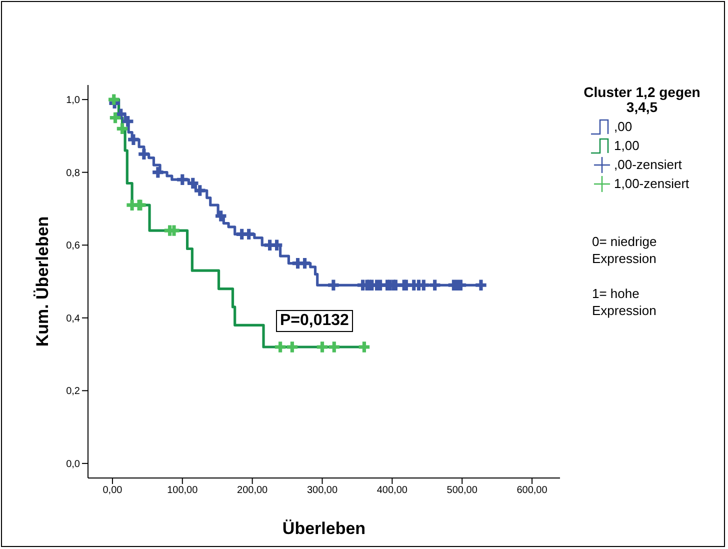 Image resolution: width=728 pixels, height=549 pixels. I want to click on y-tick-label: 0,6, so click(73, 246).